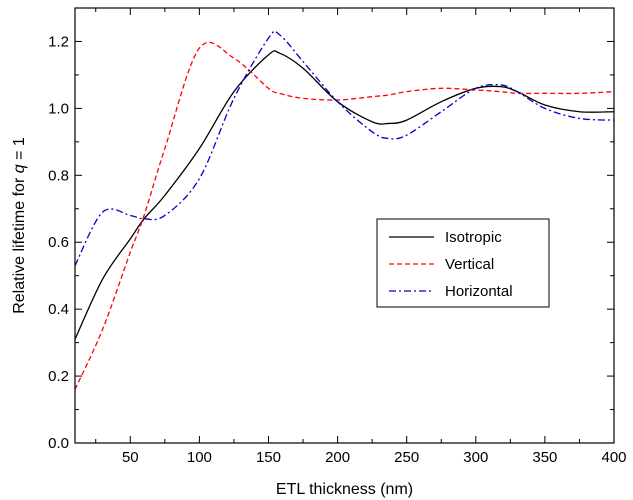 This screenshot has width=633, height=500. Describe the element at coordinates (19, 150) in the screenshot. I see `y-axis-title-suffix: = 1` at that location.